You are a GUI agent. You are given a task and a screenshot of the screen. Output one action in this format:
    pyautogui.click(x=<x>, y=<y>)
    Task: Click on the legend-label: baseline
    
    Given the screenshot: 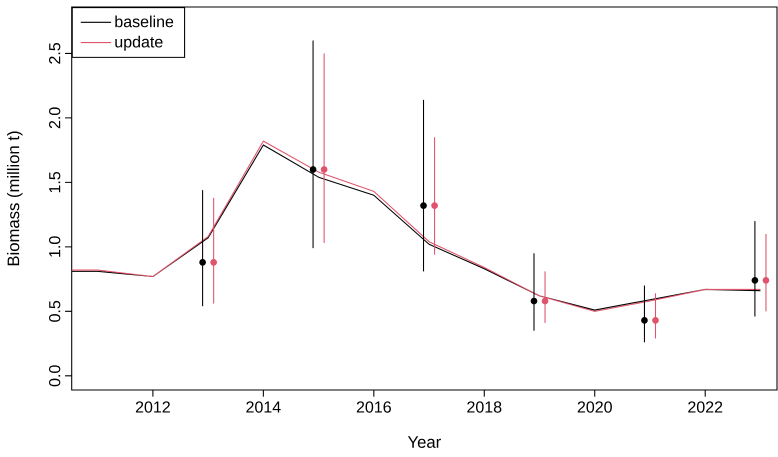 What is the action you would take?
    pyautogui.click(x=144, y=22)
    